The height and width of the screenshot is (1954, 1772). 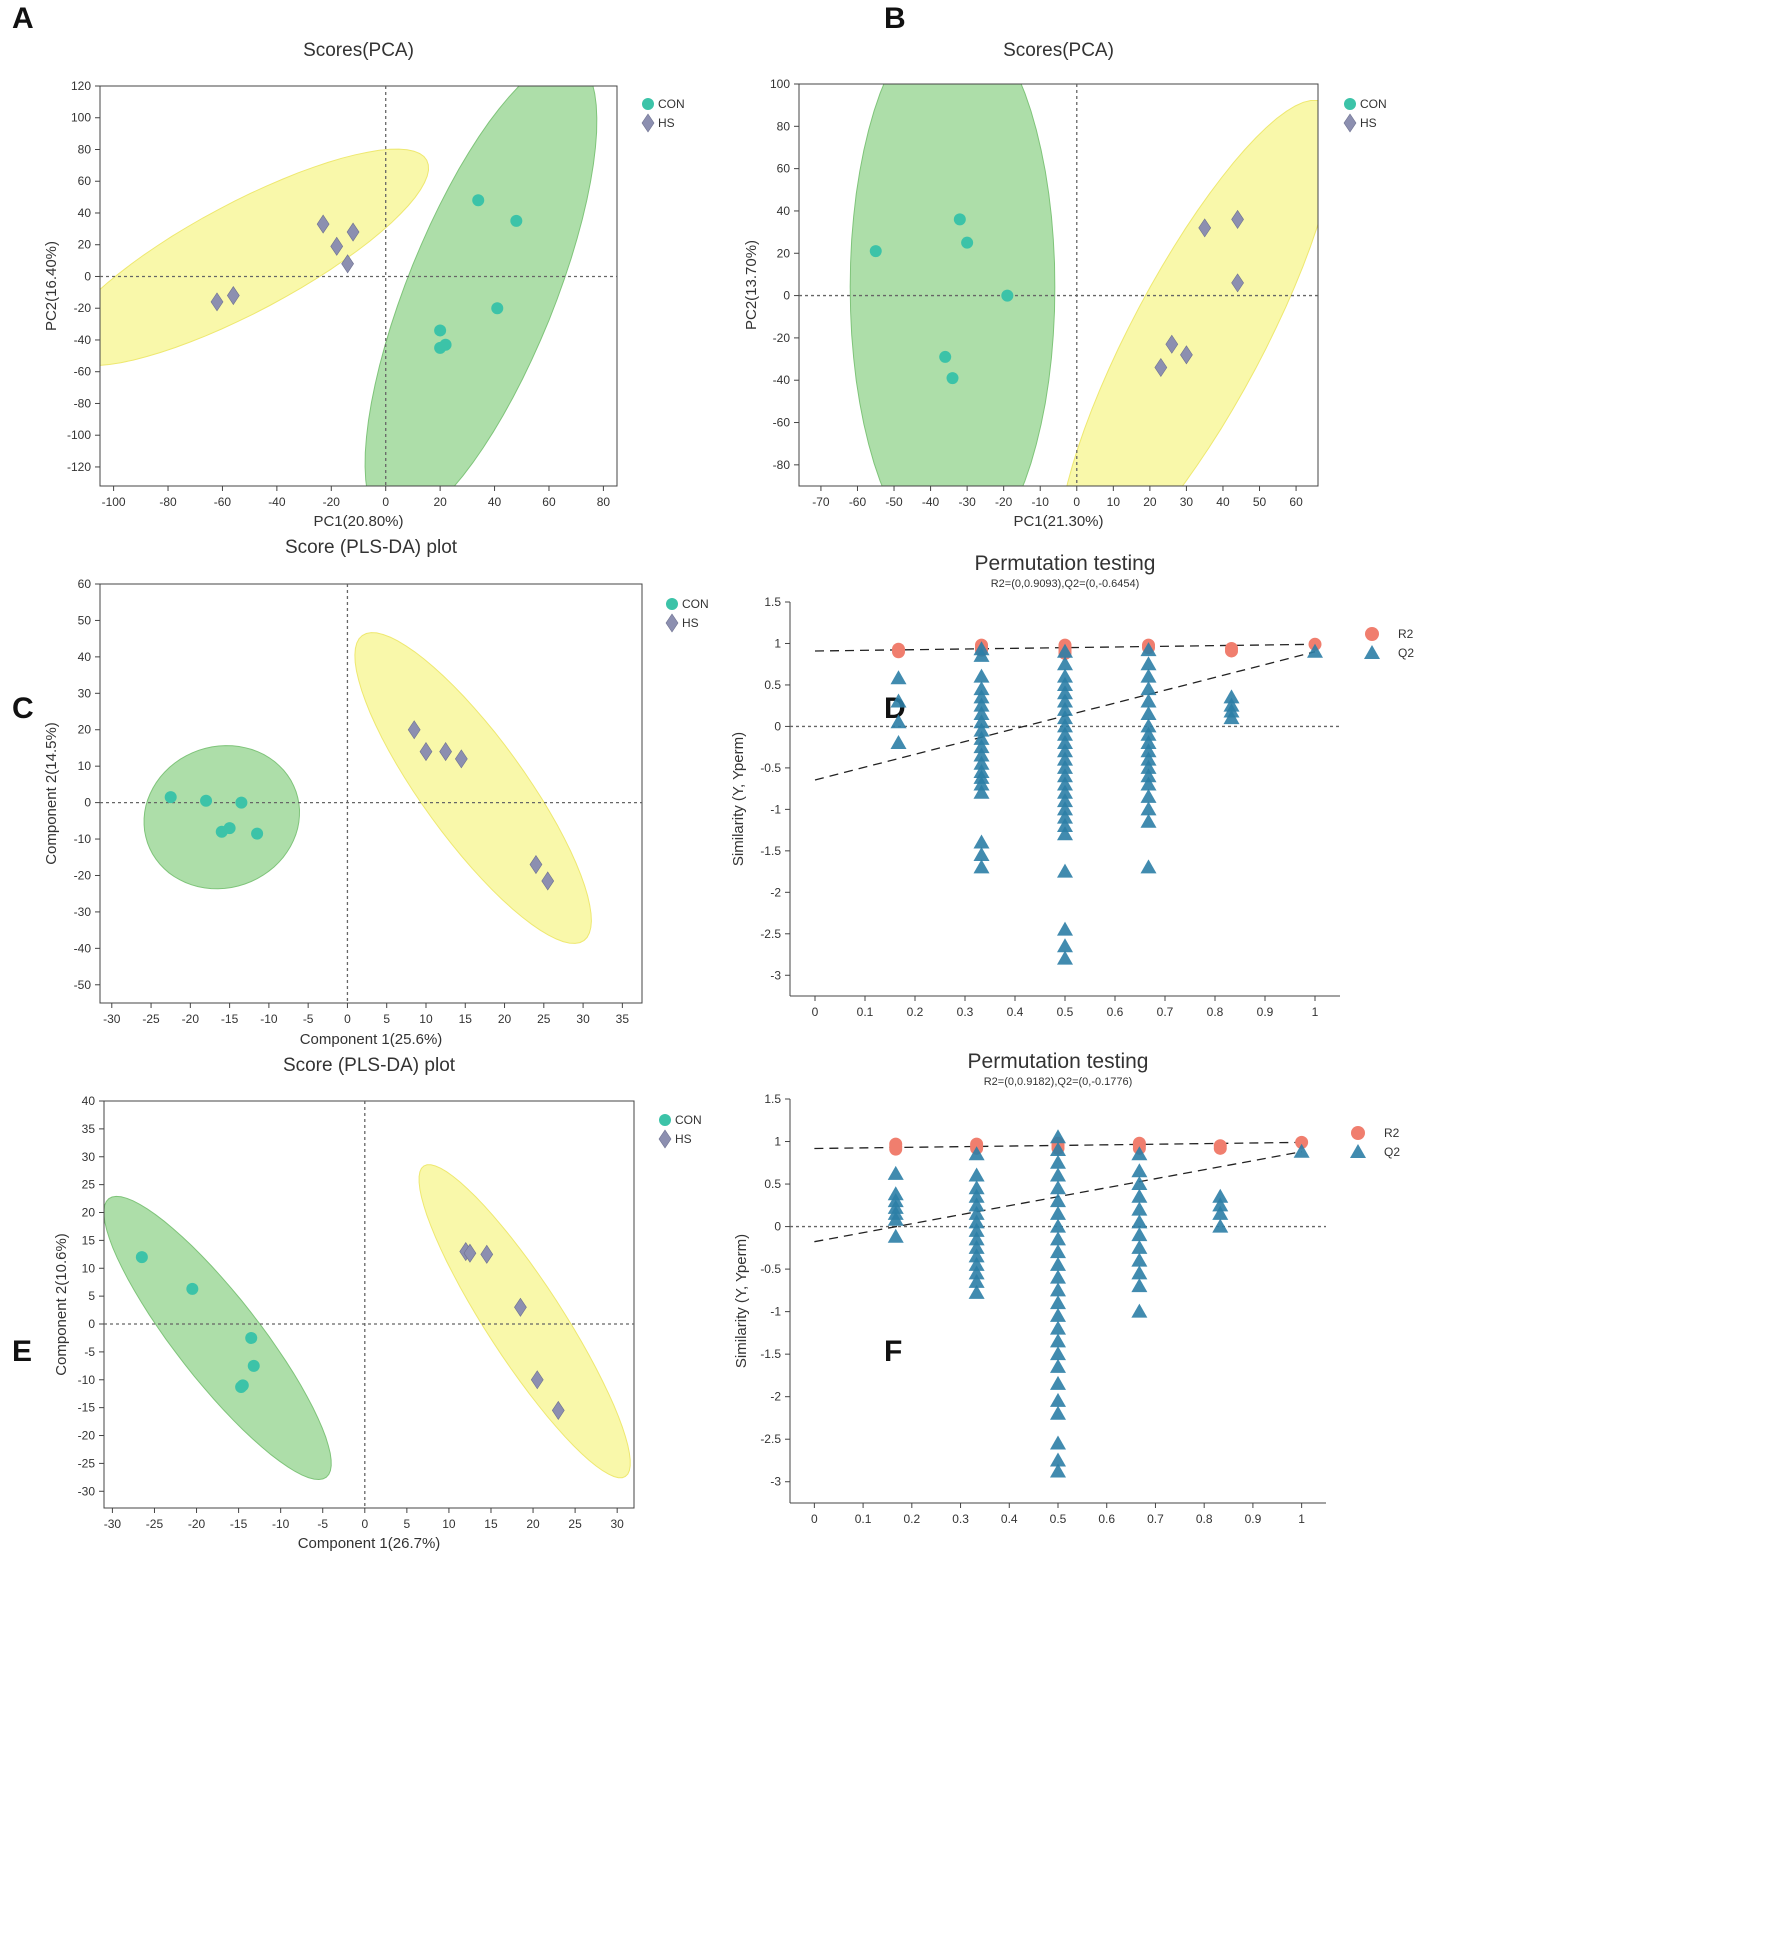 What do you see at coordinates (575, 1524) in the screenshot?
I see `x-tick-label: 25` at bounding box center [575, 1524].